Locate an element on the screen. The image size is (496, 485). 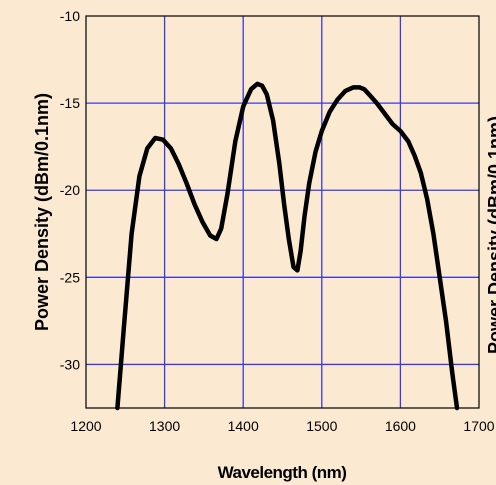
y-tick-label: -25 is located at coordinates (70, 277).